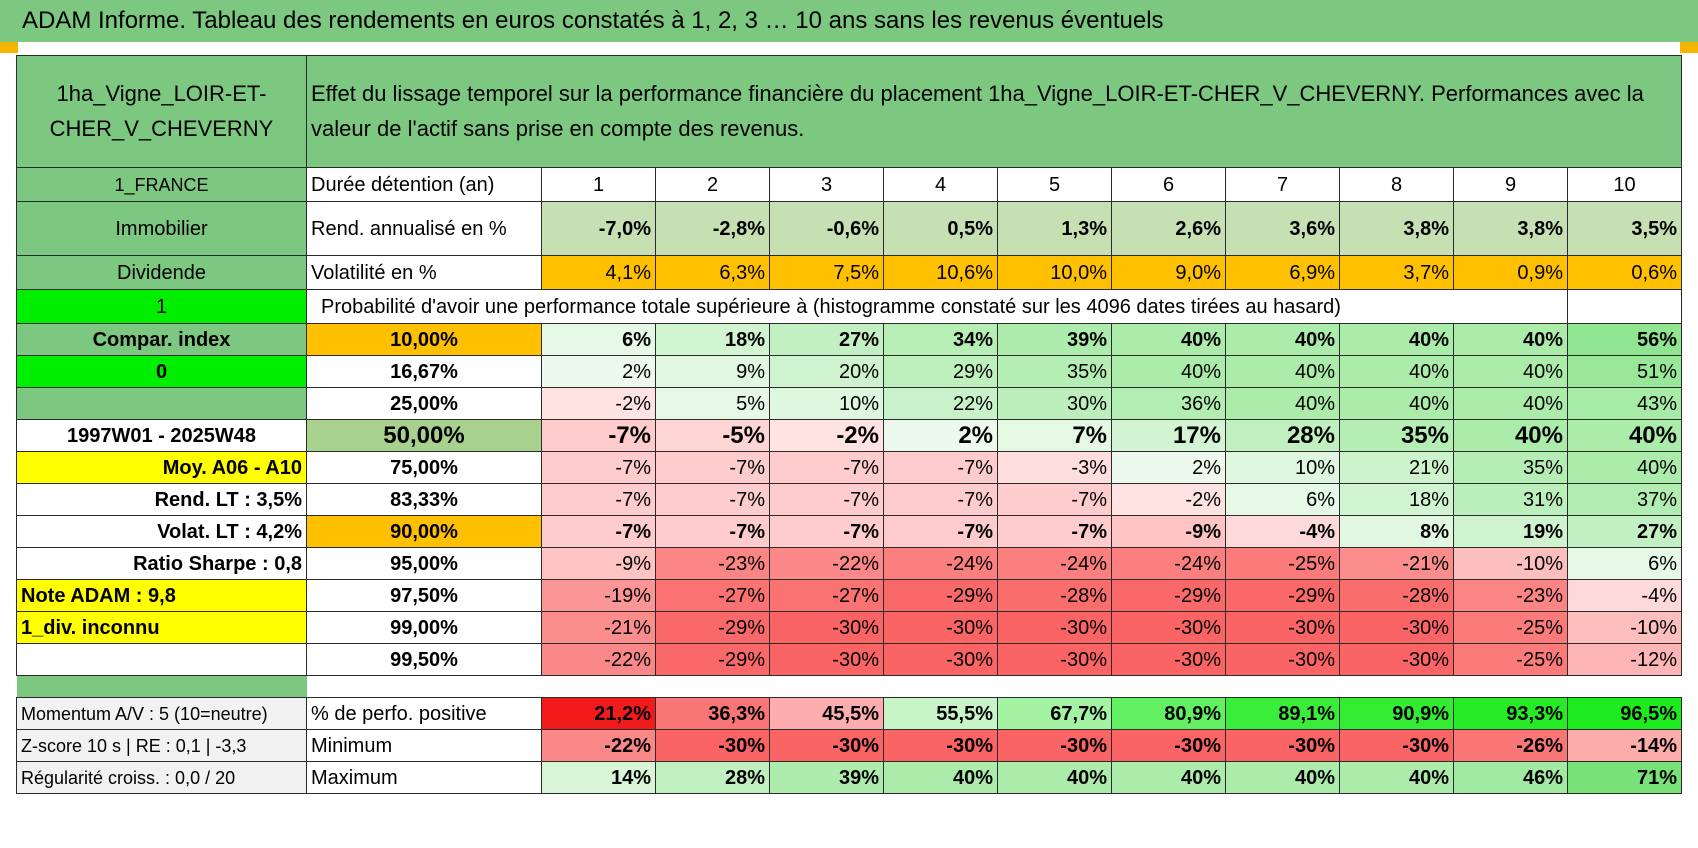  What do you see at coordinates (1624, 659) in the screenshot?
I see `quantile-value: -12%` at bounding box center [1624, 659].